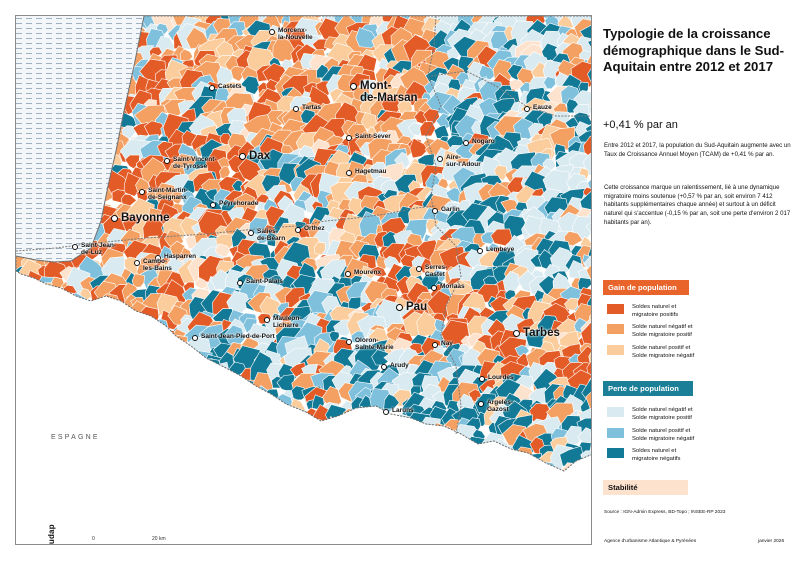 This screenshot has width=800, height=566. What do you see at coordinates (501, 377) in the screenshot?
I see `city-name: Lourdes` at bounding box center [501, 377].